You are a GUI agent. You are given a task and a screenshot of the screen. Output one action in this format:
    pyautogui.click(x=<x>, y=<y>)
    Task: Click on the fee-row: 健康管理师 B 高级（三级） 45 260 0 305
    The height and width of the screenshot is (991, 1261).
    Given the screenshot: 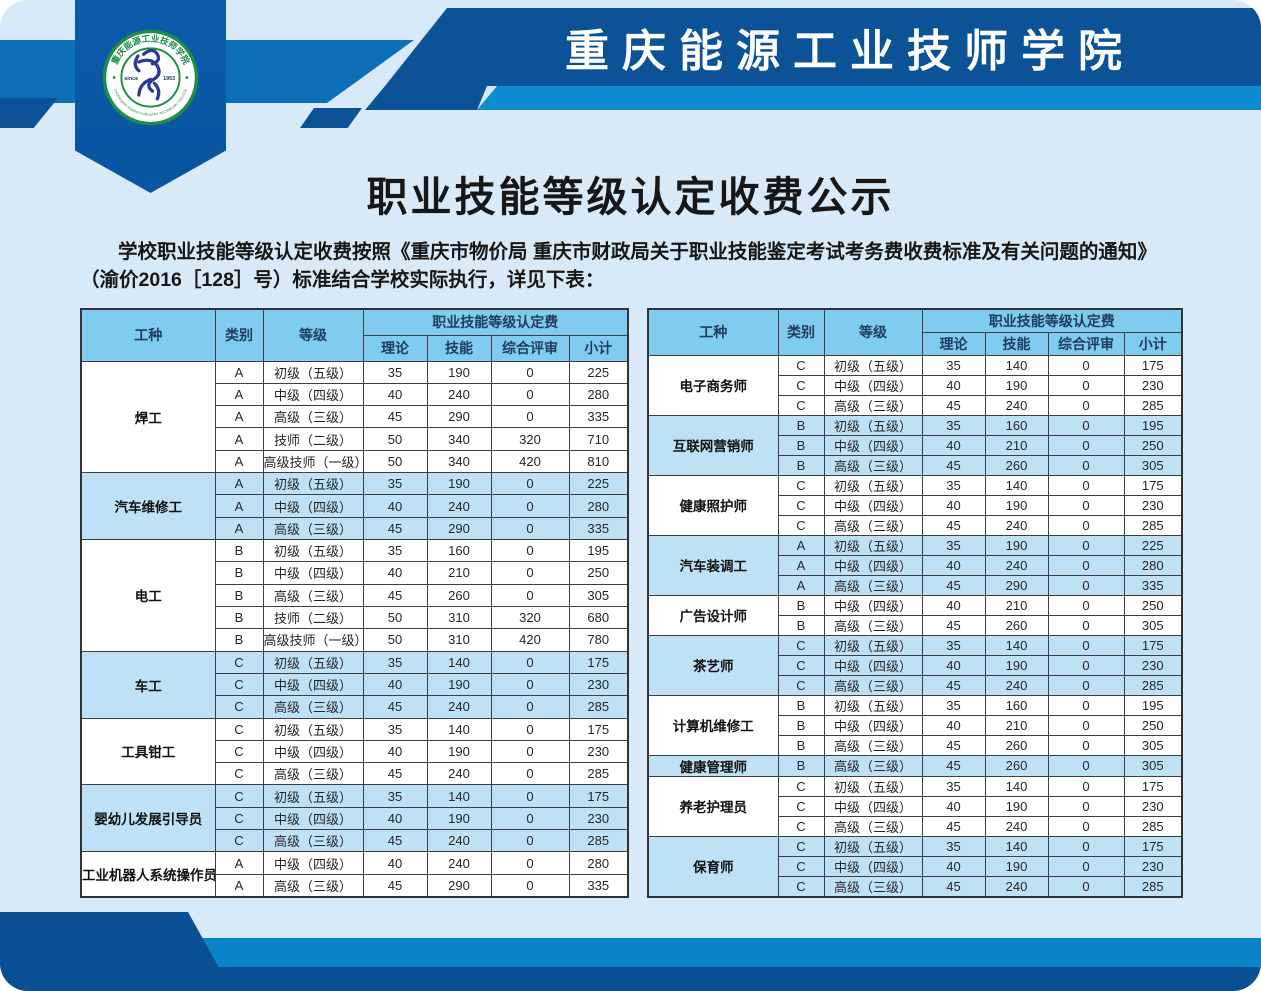 What is the action you would take?
    pyautogui.click(x=915, y=765)
    